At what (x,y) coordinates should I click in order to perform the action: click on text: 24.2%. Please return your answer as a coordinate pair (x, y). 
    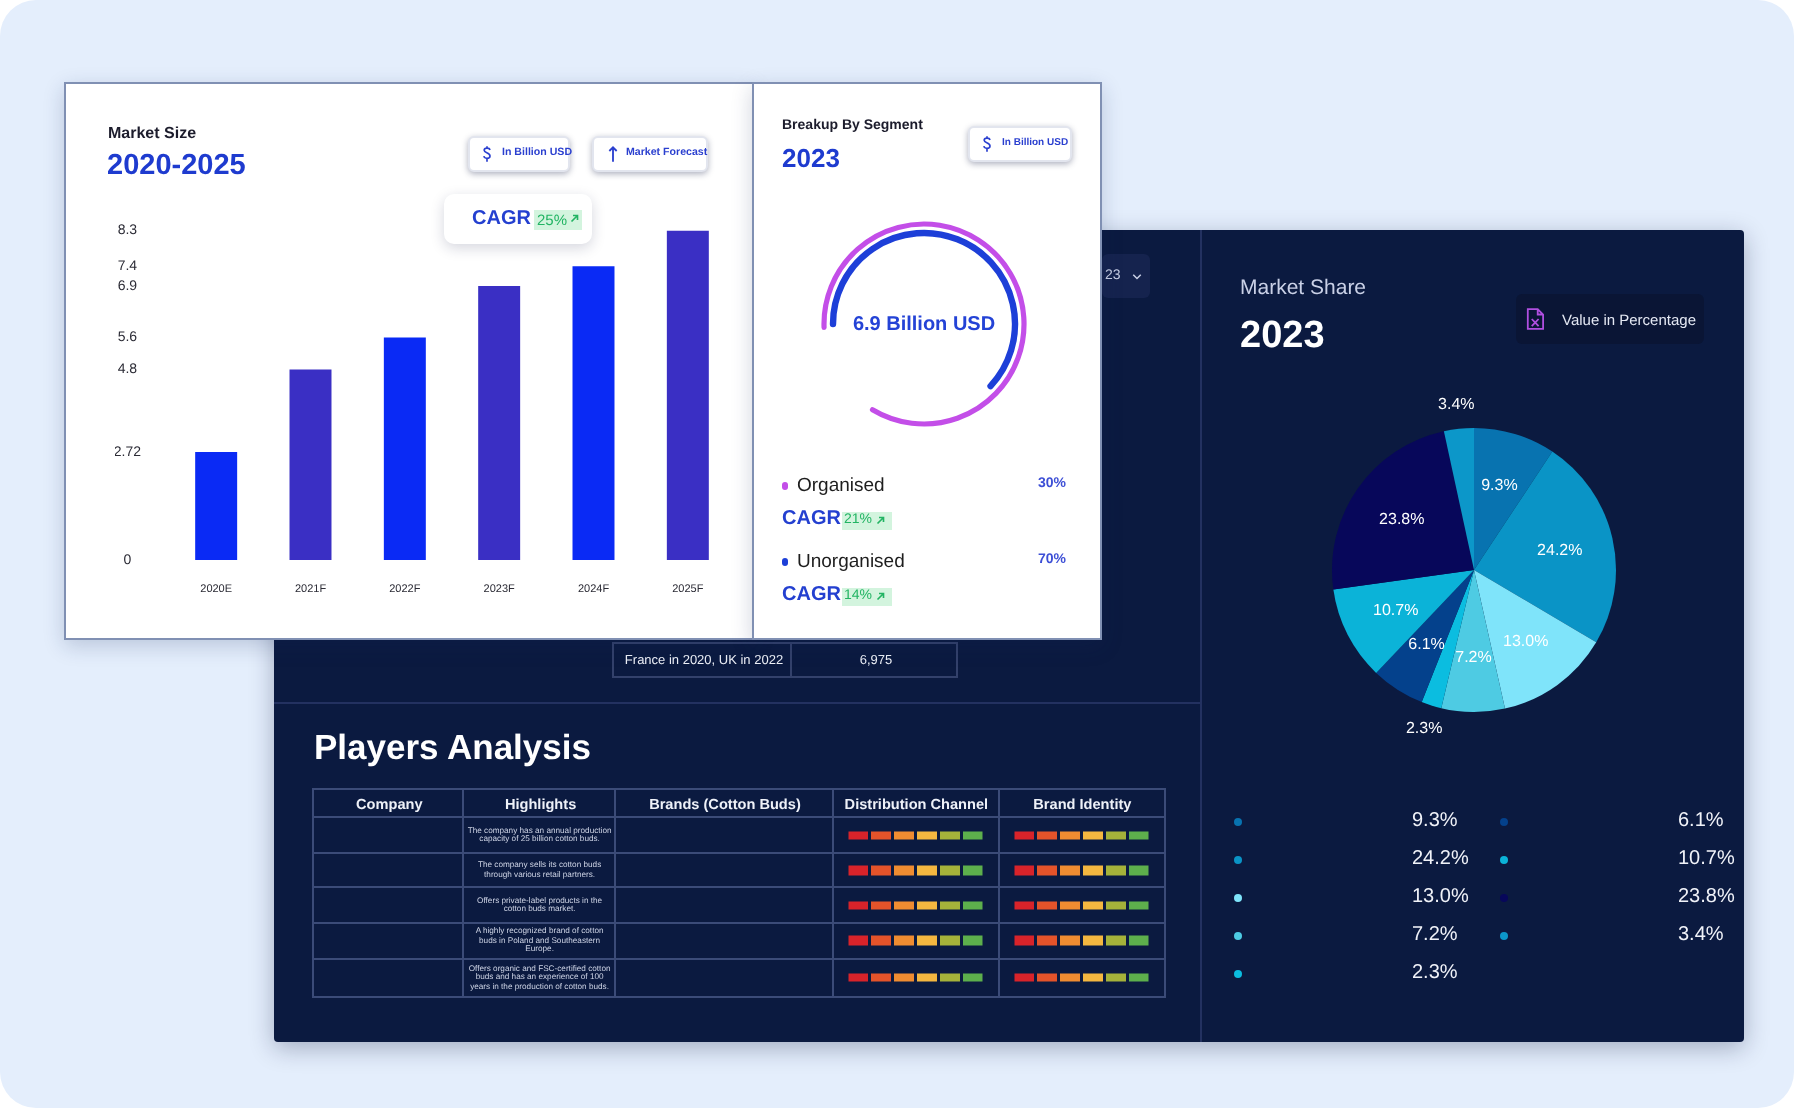
    Looking at the image, I should click on (1440, 858).